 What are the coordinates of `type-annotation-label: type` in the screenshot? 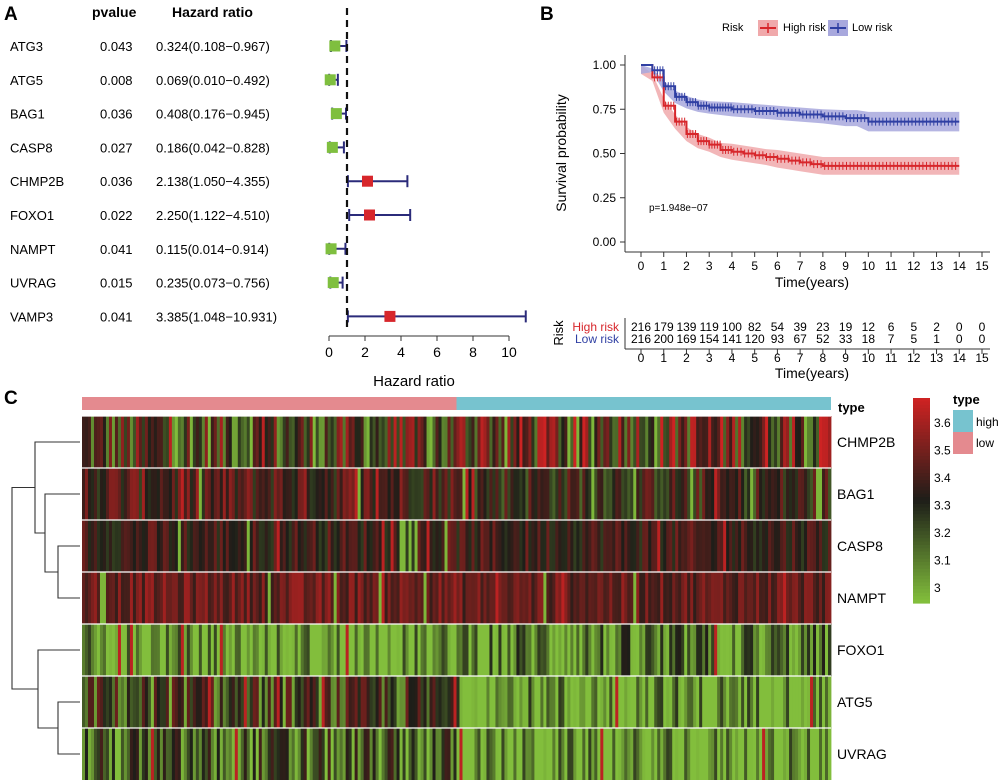 It's located at (851, 407).